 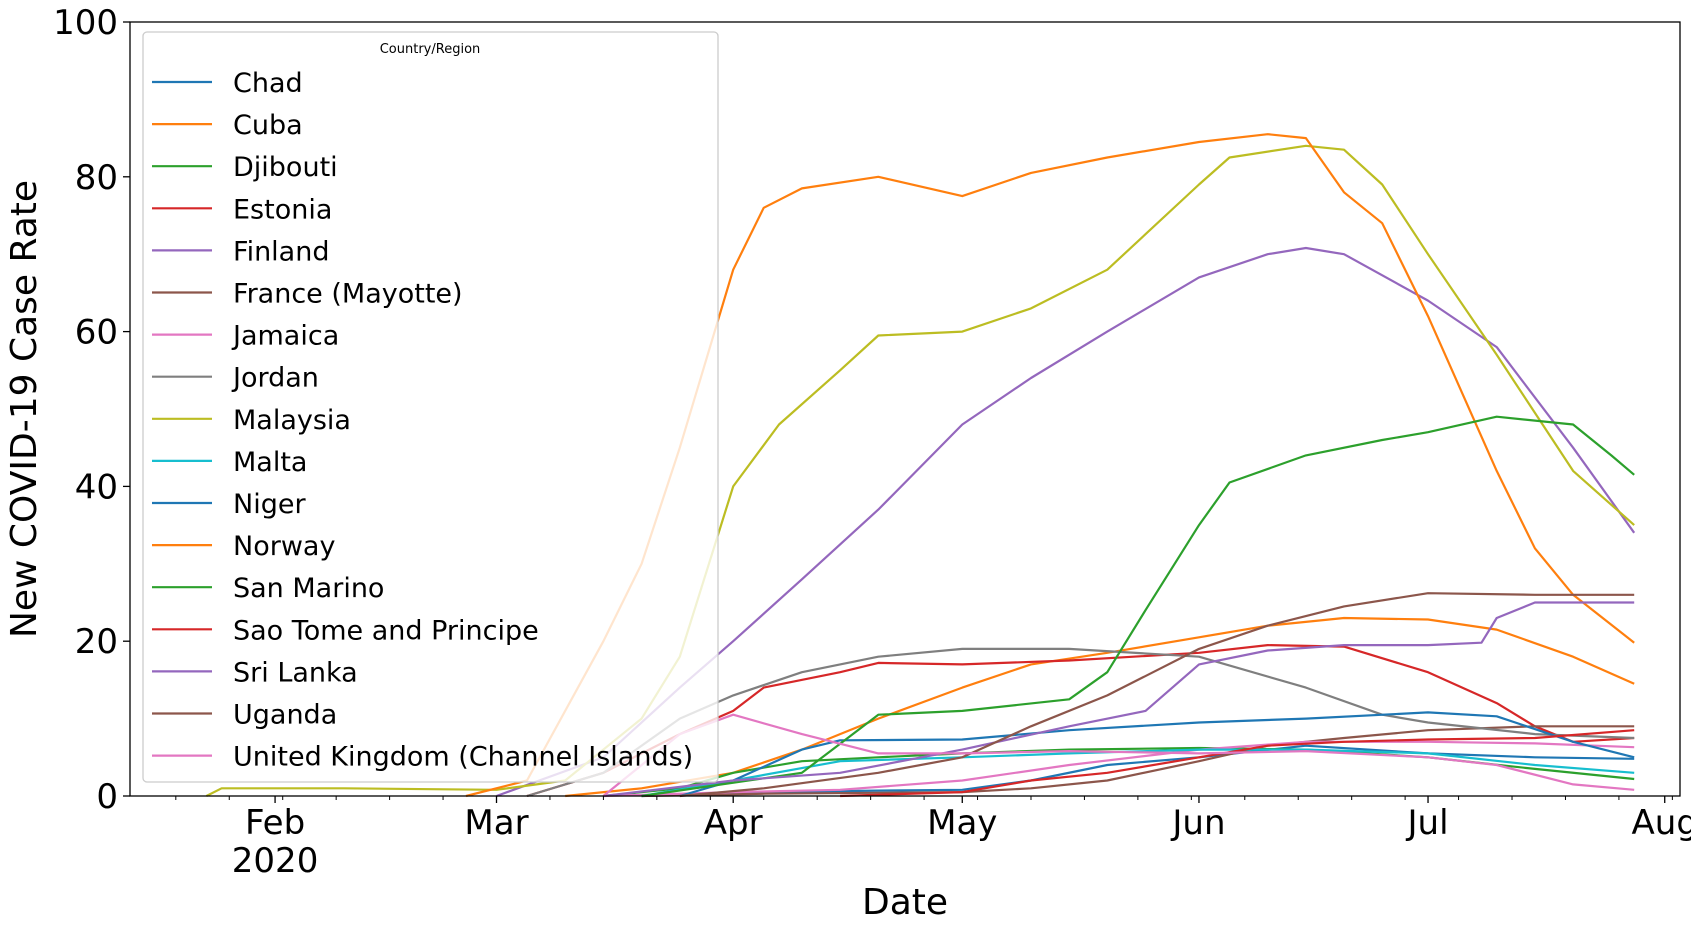 I want to click on legend-label: United Kingdom (Channel Islands), so click(x=463, y=757).